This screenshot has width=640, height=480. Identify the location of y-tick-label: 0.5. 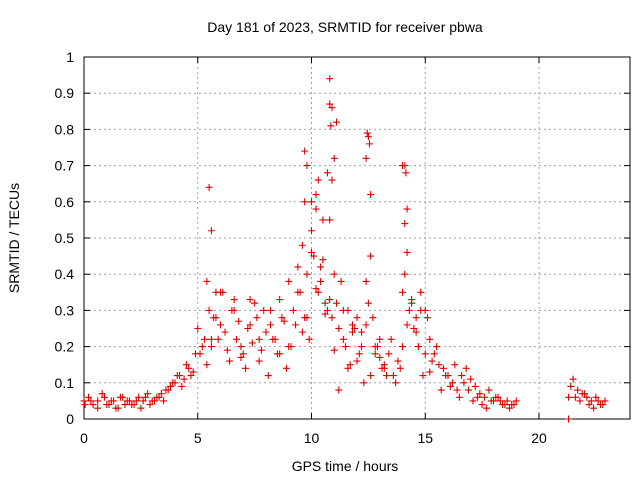
(65, 238).